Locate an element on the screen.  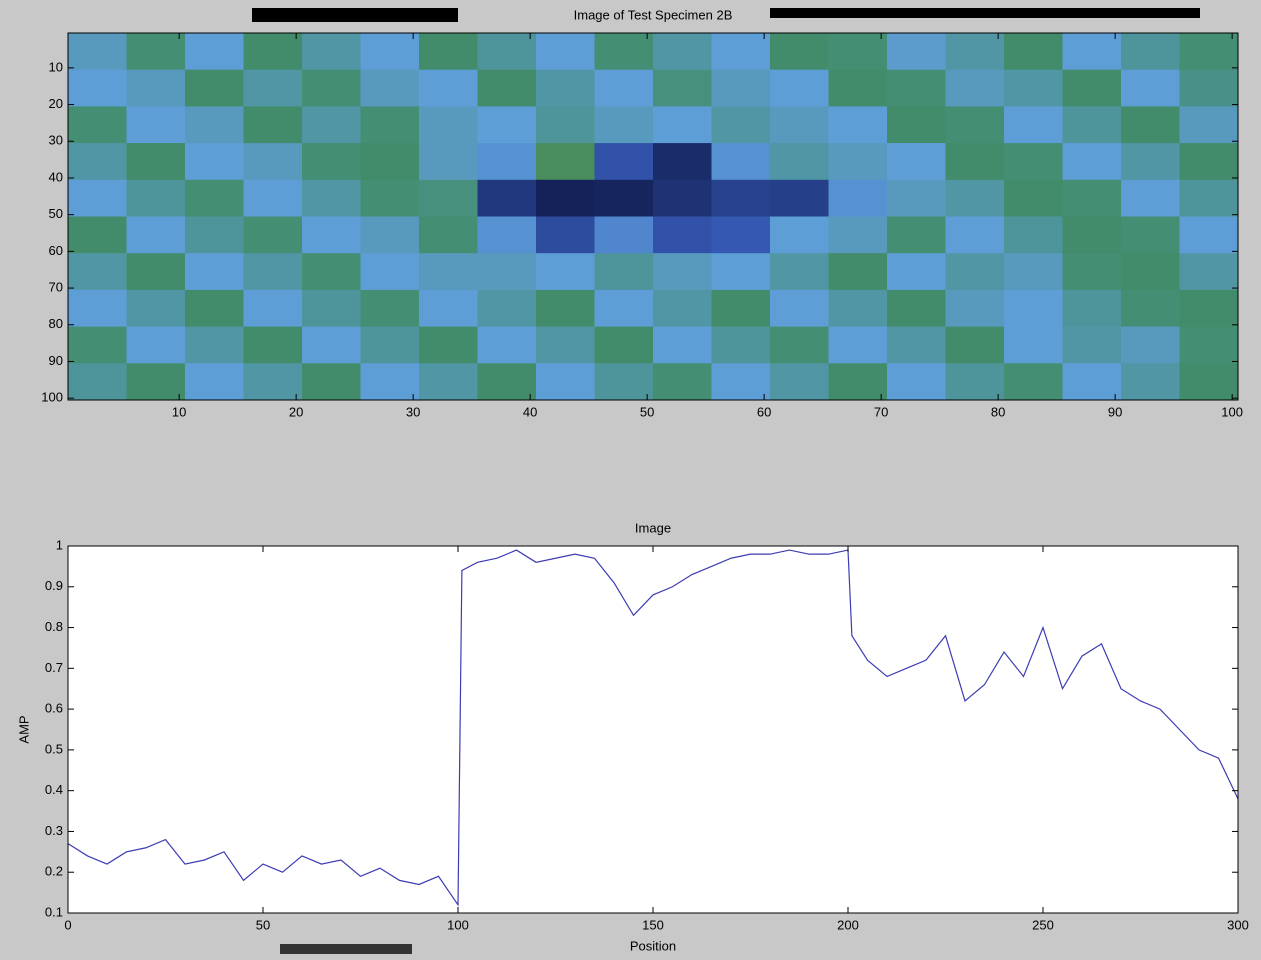
redaction is located at coordinates (985, 13).